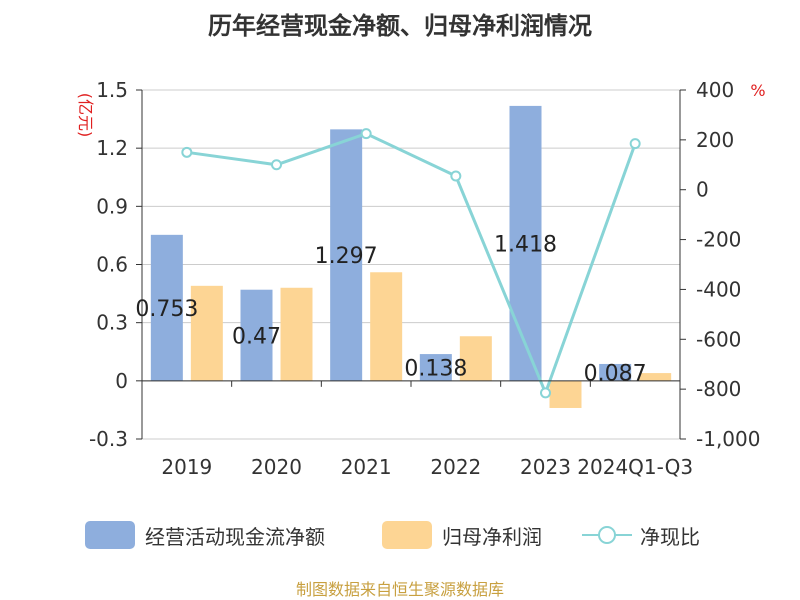 The height and width of the screenshot is (600, 800). What do you see at coordinates (728, 439) in the screenshot?
I see `right-axis-tick-label: -1,000` at bounding box center [728, 439].